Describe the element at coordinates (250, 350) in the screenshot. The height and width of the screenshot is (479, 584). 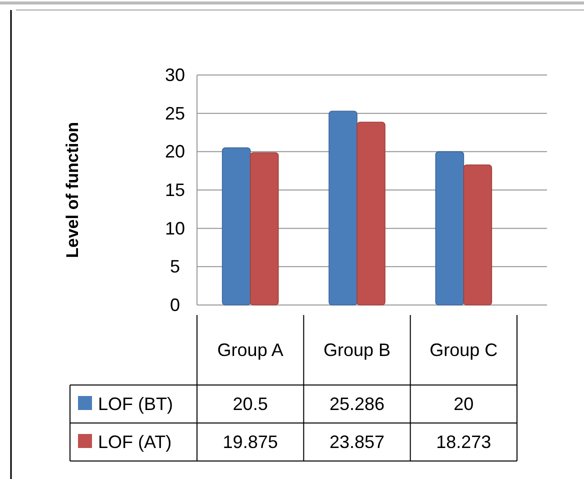
I see `x-tick-label: Group A` at that location.